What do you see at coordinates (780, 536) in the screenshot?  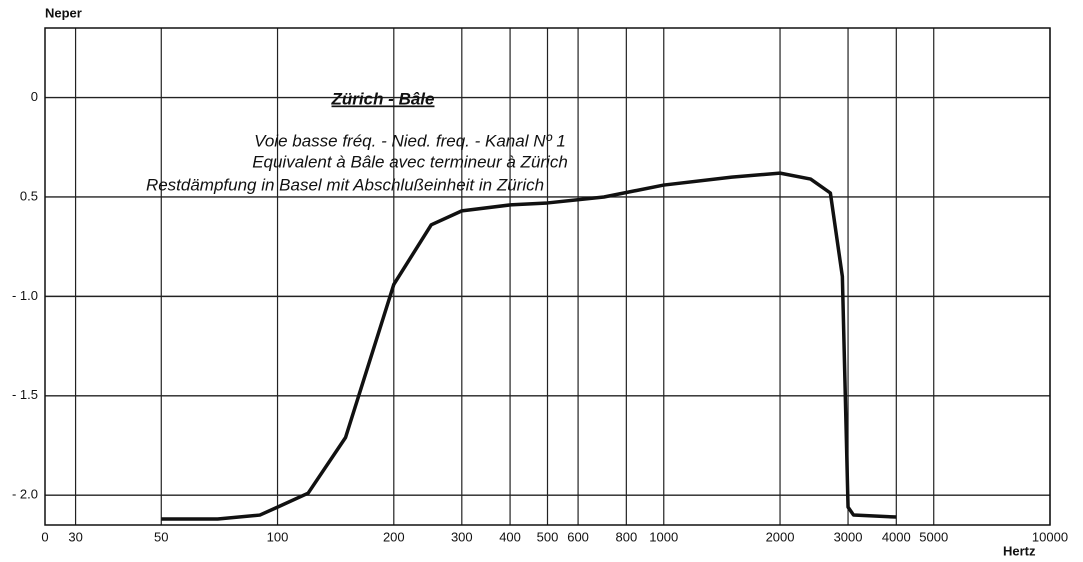 I see `x-tick-label: 2000` at bounding box center [780, 536].